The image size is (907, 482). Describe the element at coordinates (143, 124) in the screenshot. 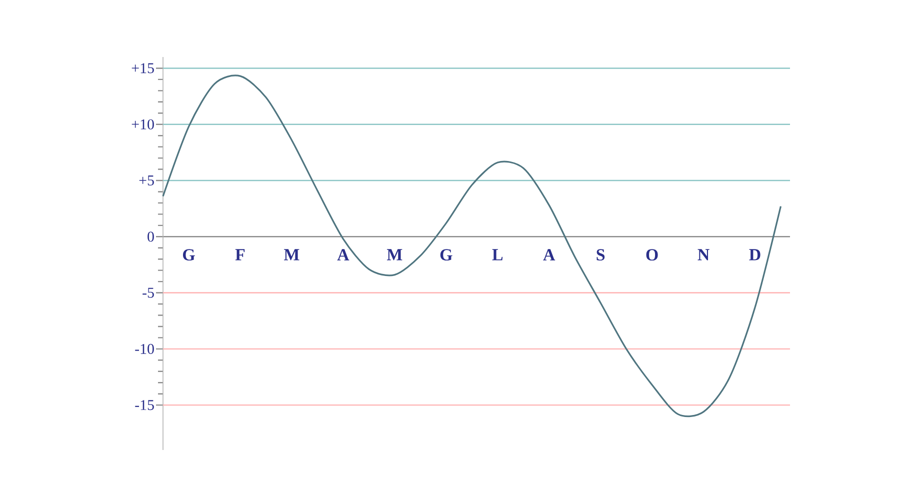

I see `y-tick-label: +10` at that location.